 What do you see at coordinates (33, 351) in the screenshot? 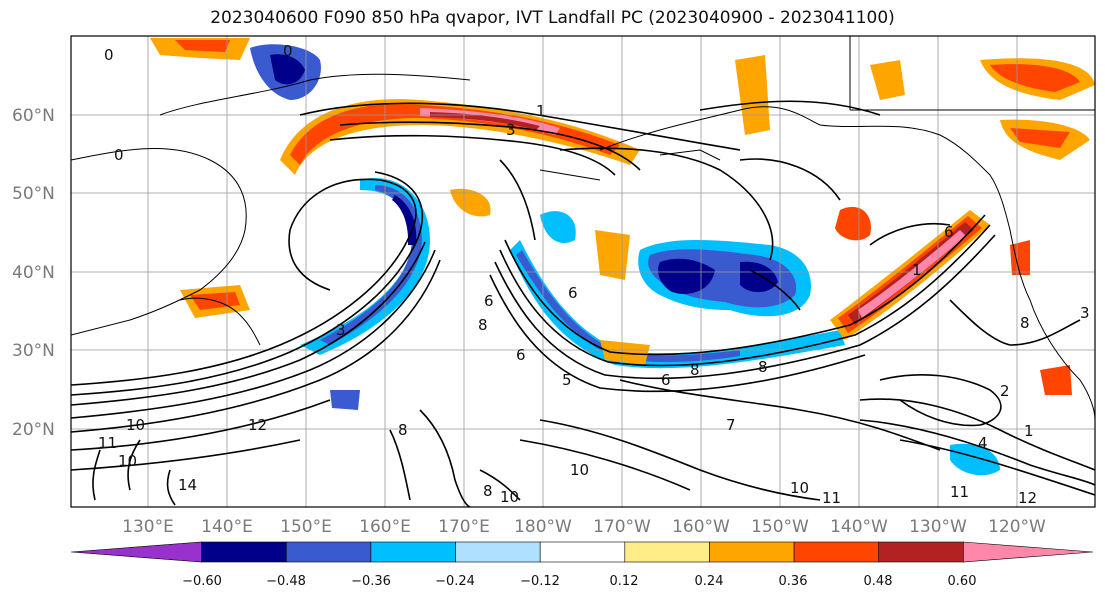
I see `lat-label-30n: 30°N` at bounding box center [33, 351].